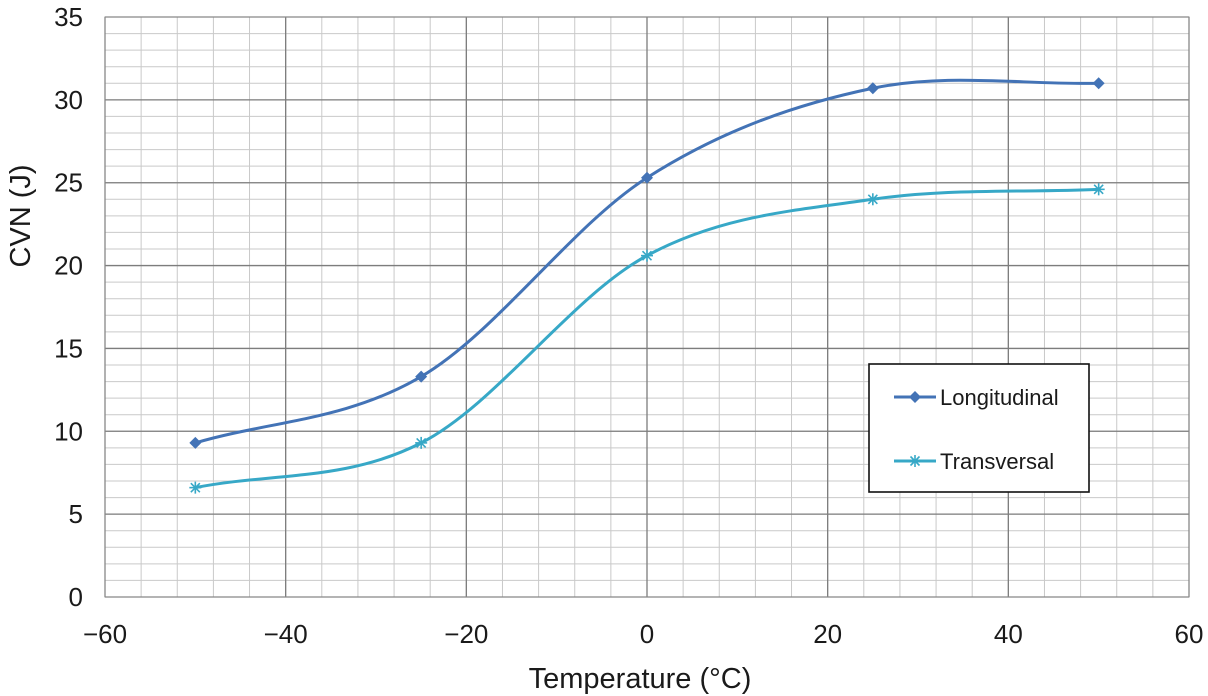 Image resolution: width=1208 pixels, height=696 pixels. Describe the element at coordinates (76, 597) in the screenshot. I see `y-tick-label: 0` at that location.